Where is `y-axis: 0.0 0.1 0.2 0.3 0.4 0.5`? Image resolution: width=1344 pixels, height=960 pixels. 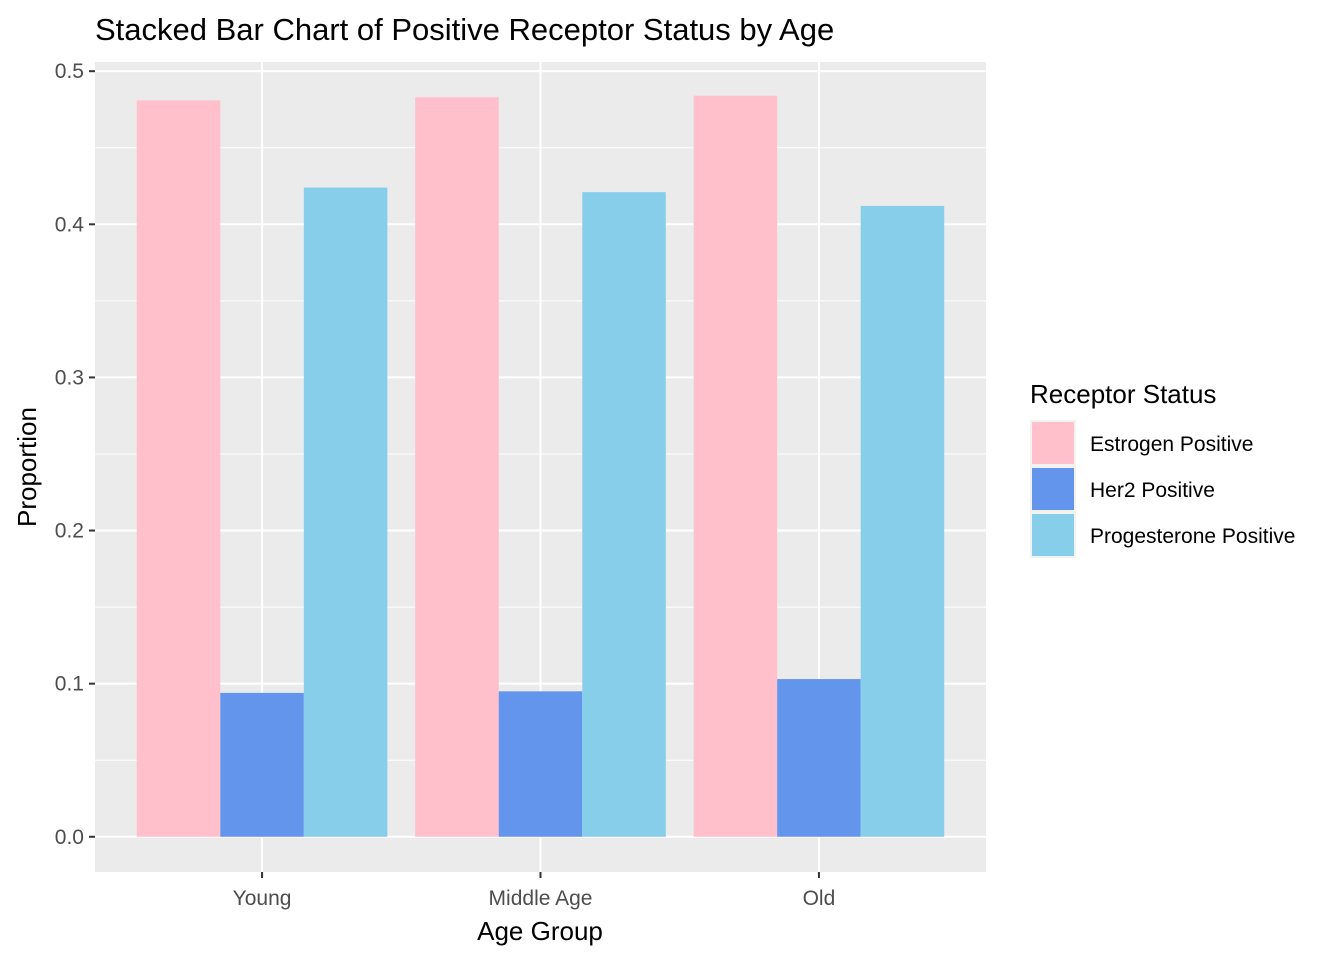 y-axis: 0.0 0.1 0.2 0.3 0.4 0.5 is located at coordinates (75, 454).